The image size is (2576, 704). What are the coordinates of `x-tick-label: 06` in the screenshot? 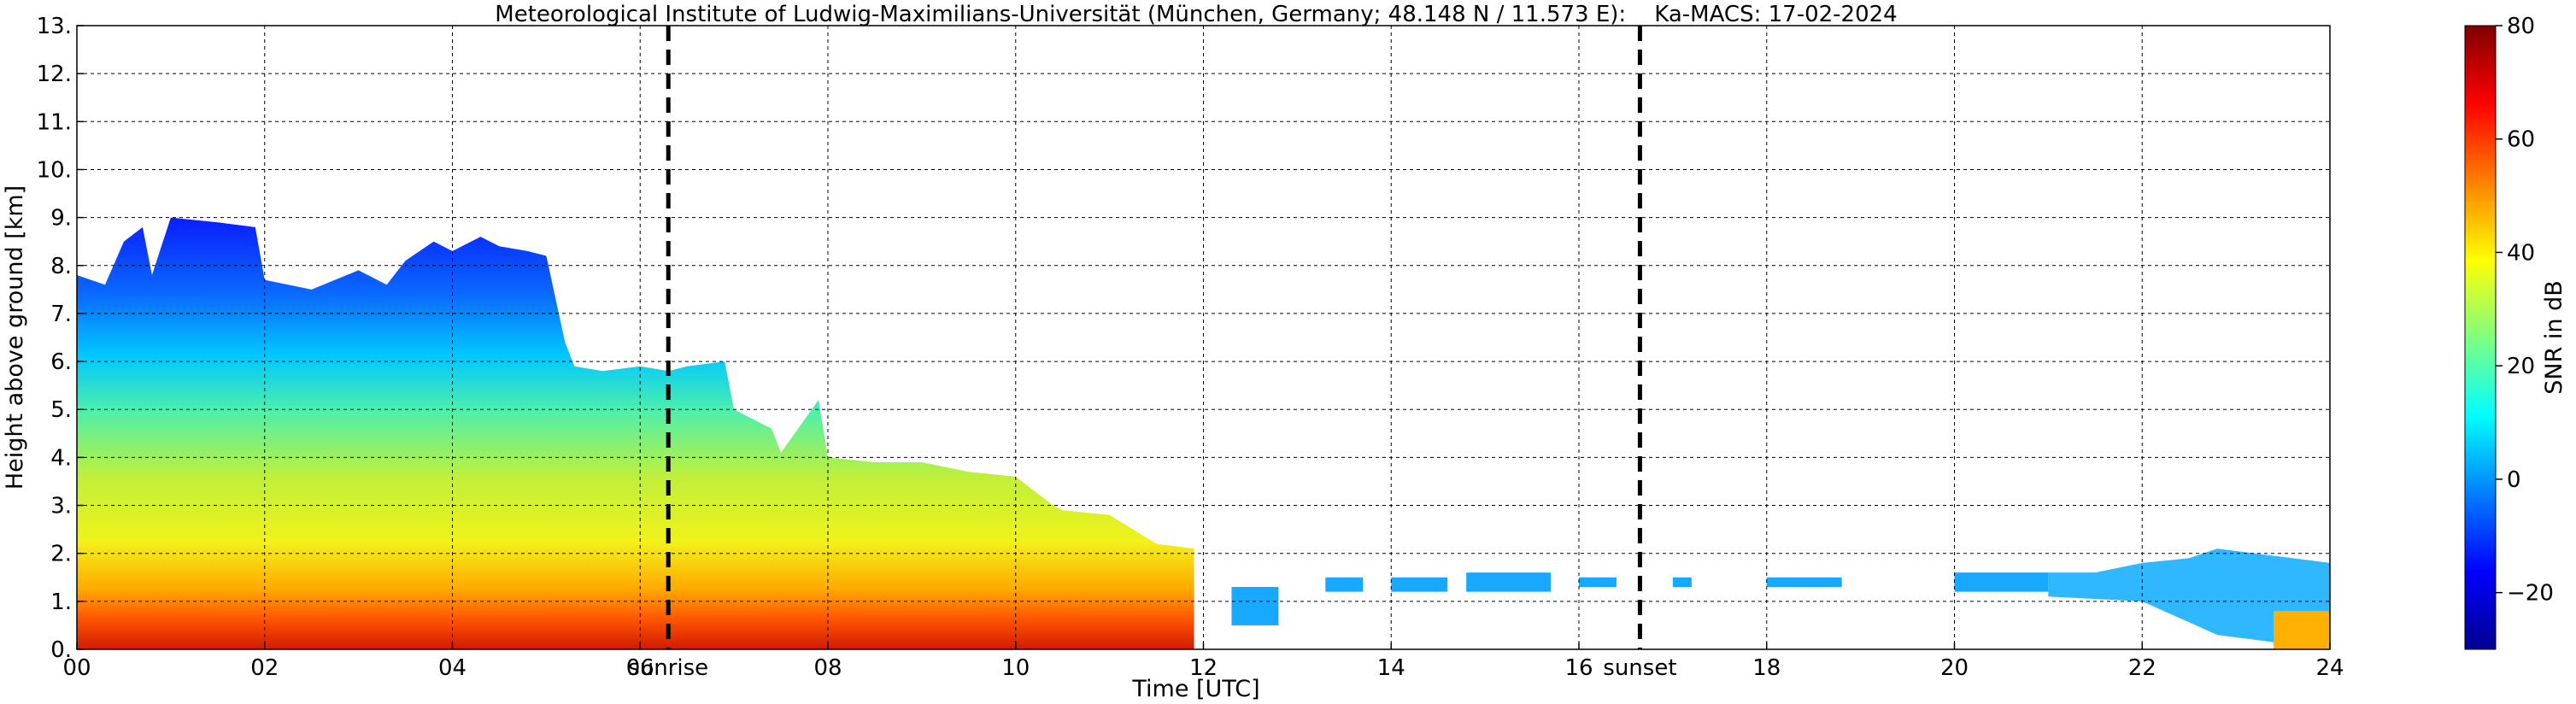 It's located at (640, 668).